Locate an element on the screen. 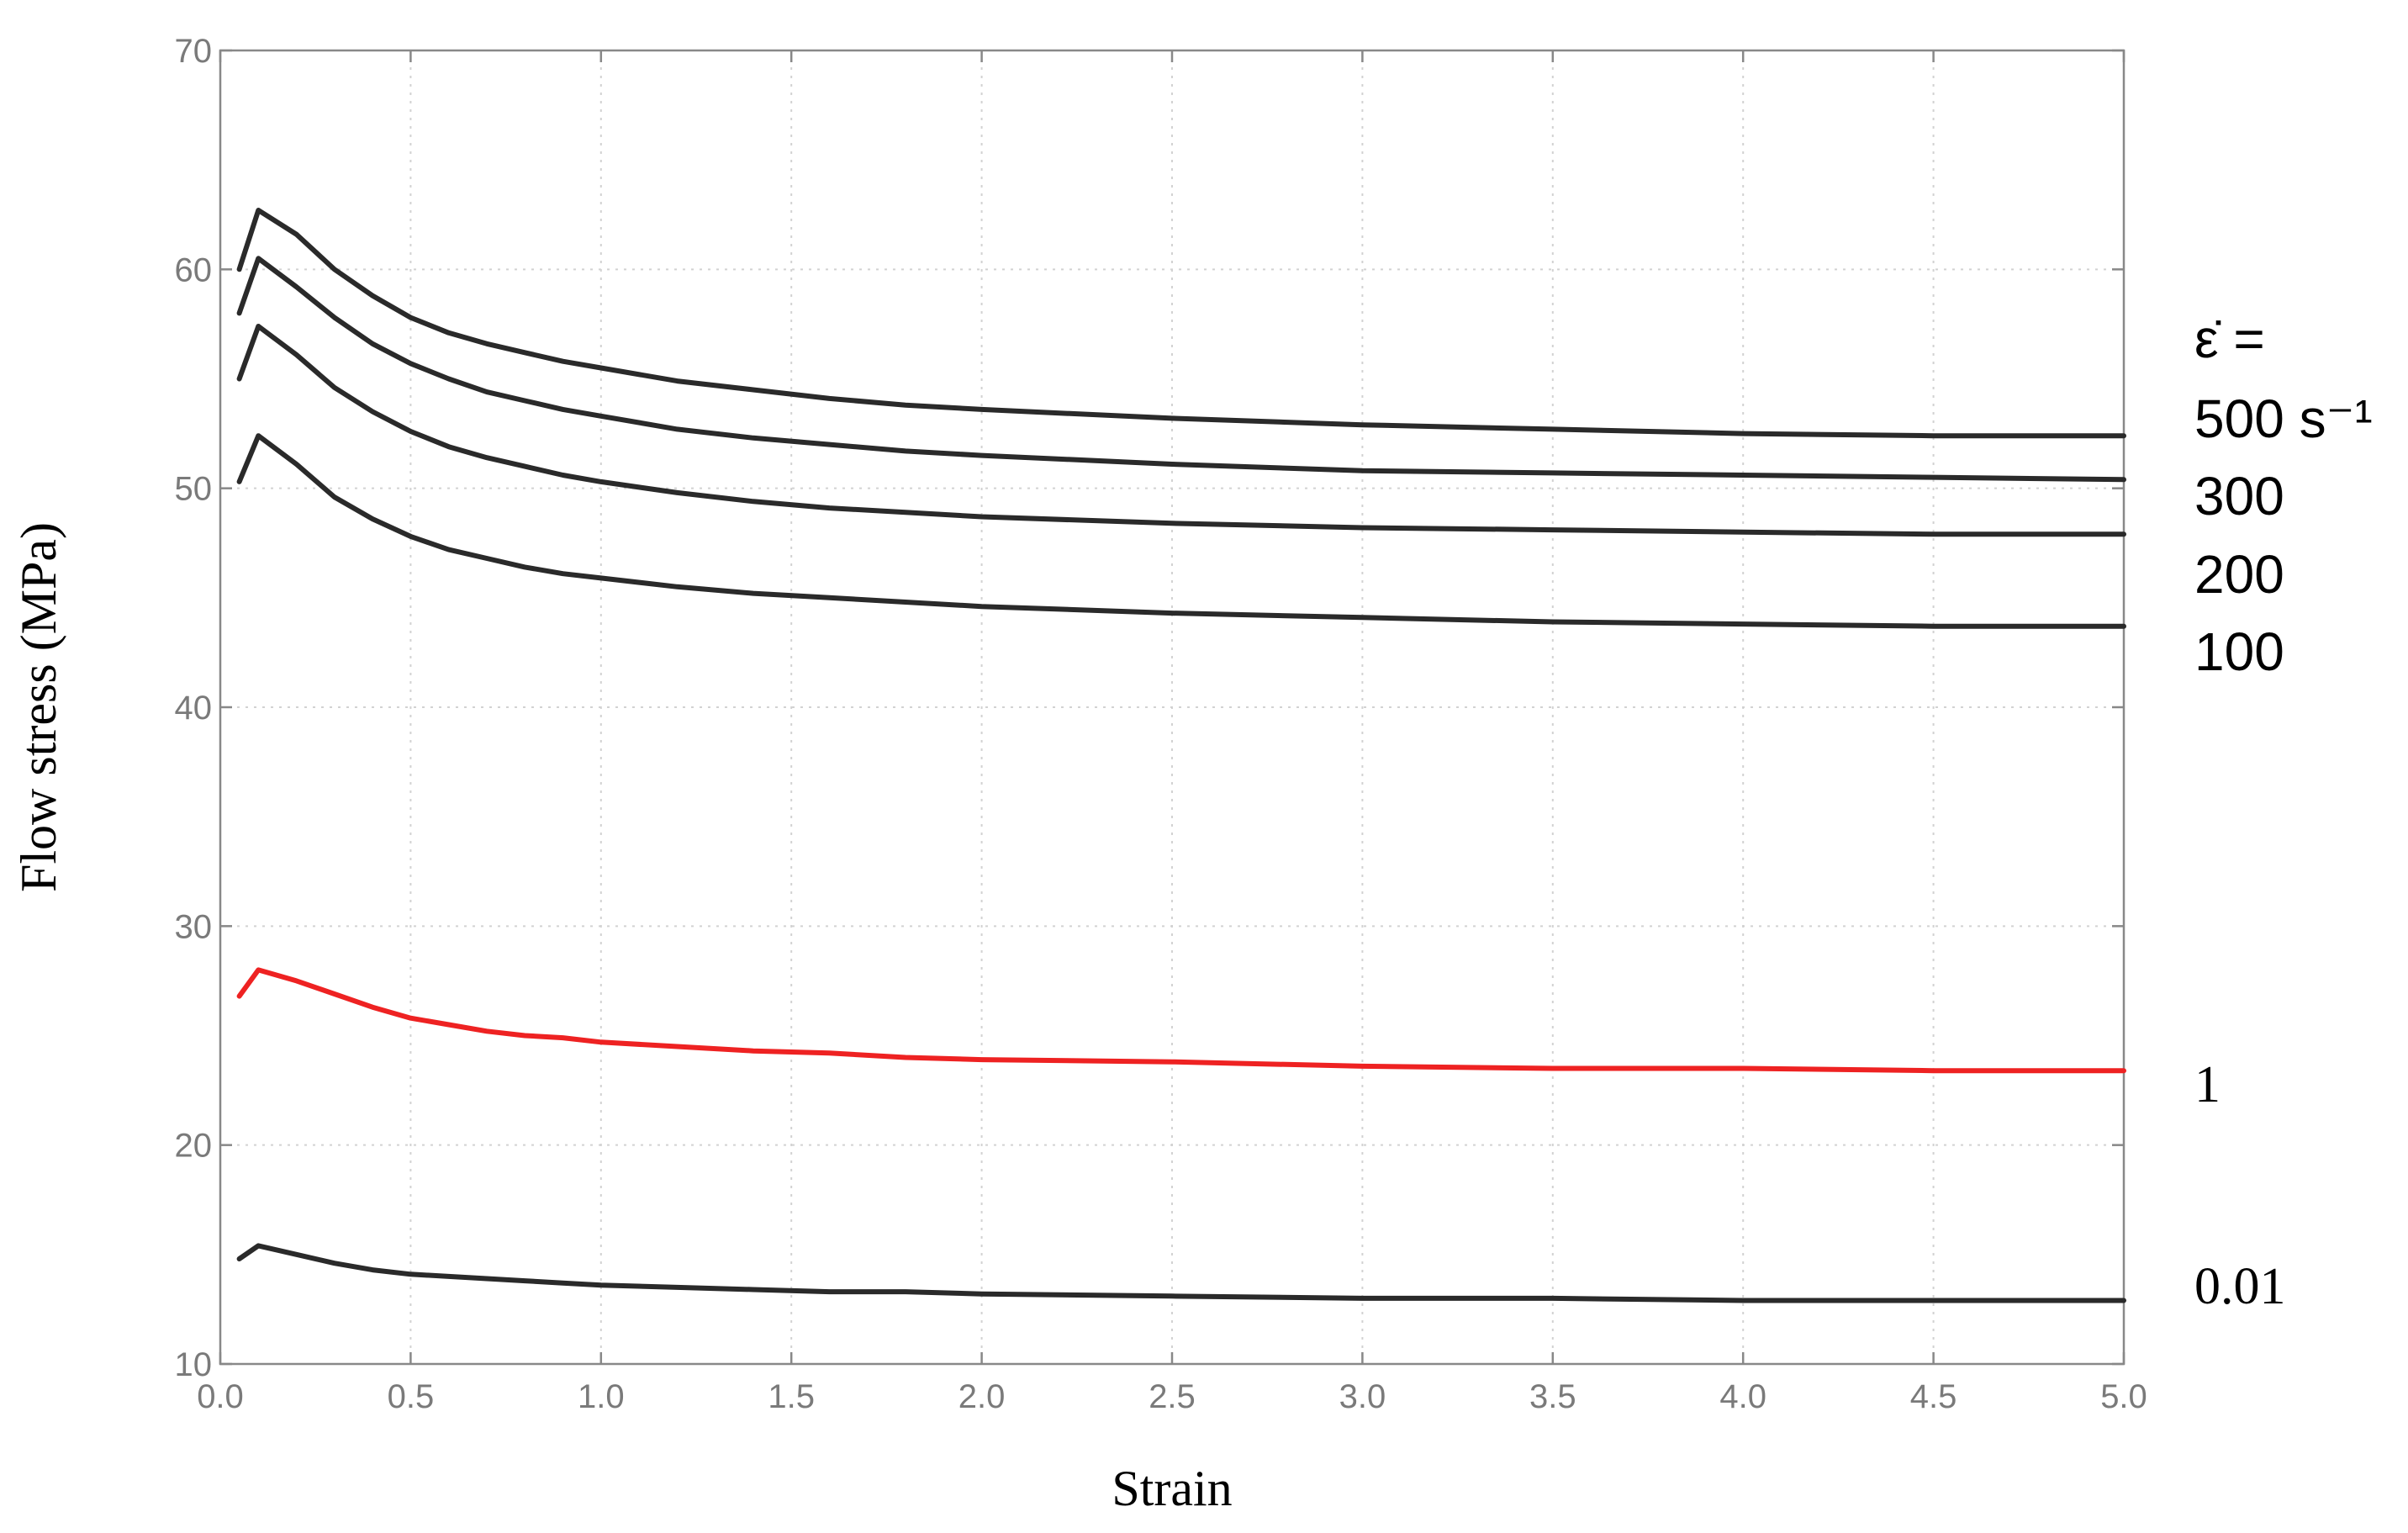 This screenshot has width=2408, height=1533. x-tick-label: 3.5 is located at coordinates (1553, 1396).